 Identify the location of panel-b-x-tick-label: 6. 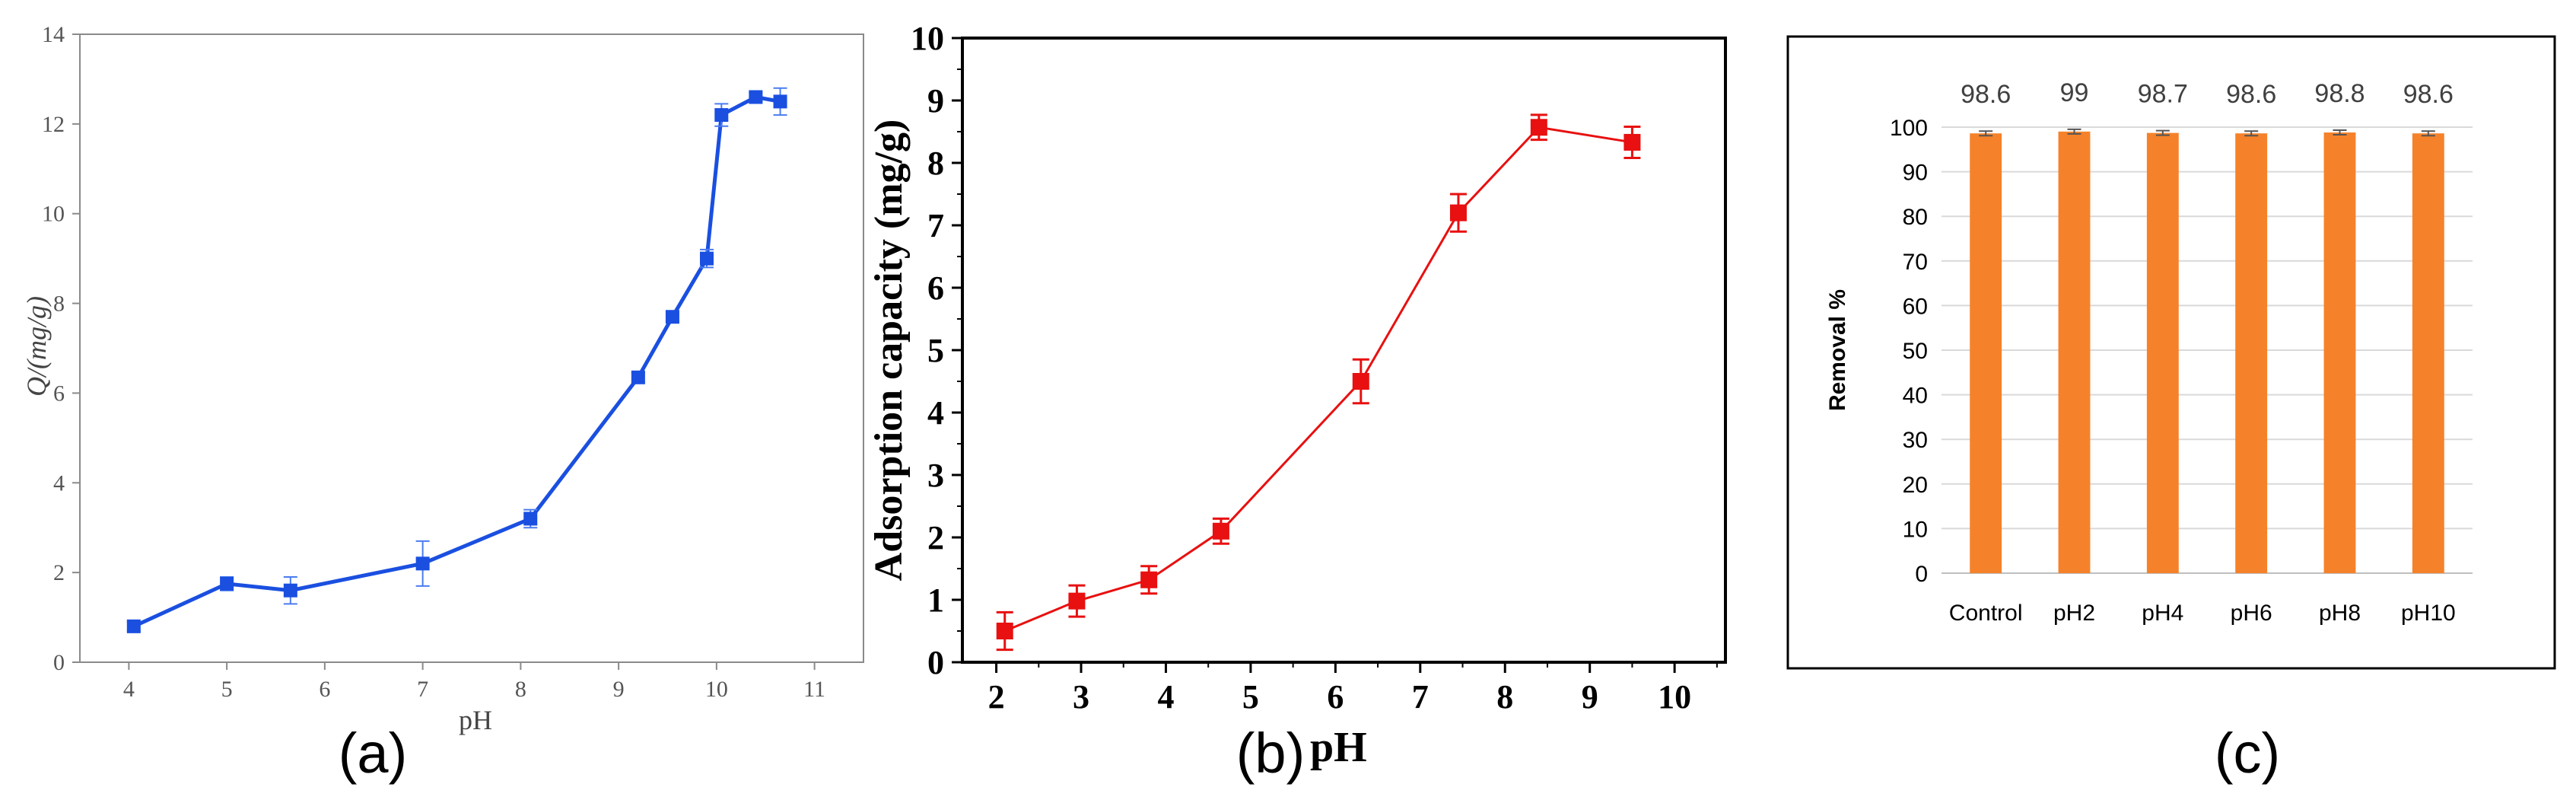
(1336, 697).